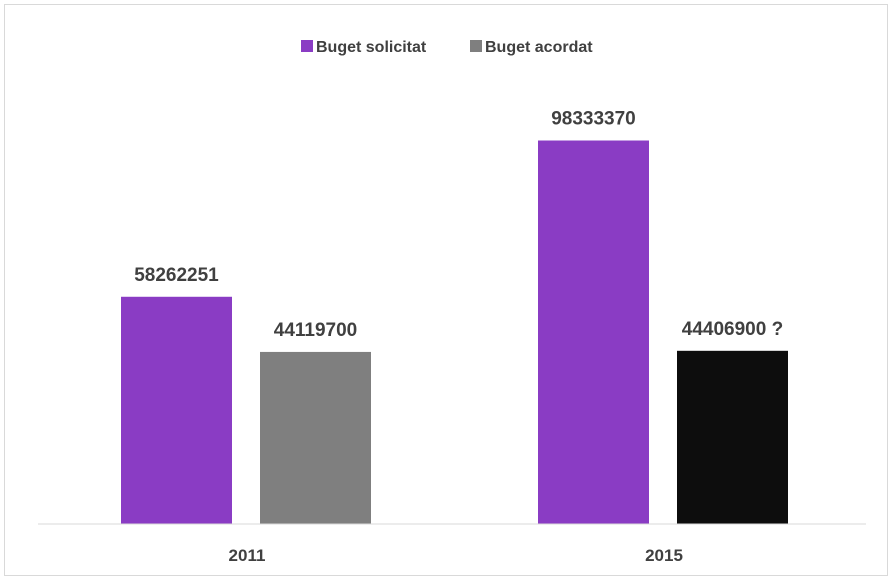 This screenshot has width=893, height=581. Describe the element at coordinates (732, 329) in the screenshot. I see `data-label-acordat-2015: 44406900 ?` at that location.